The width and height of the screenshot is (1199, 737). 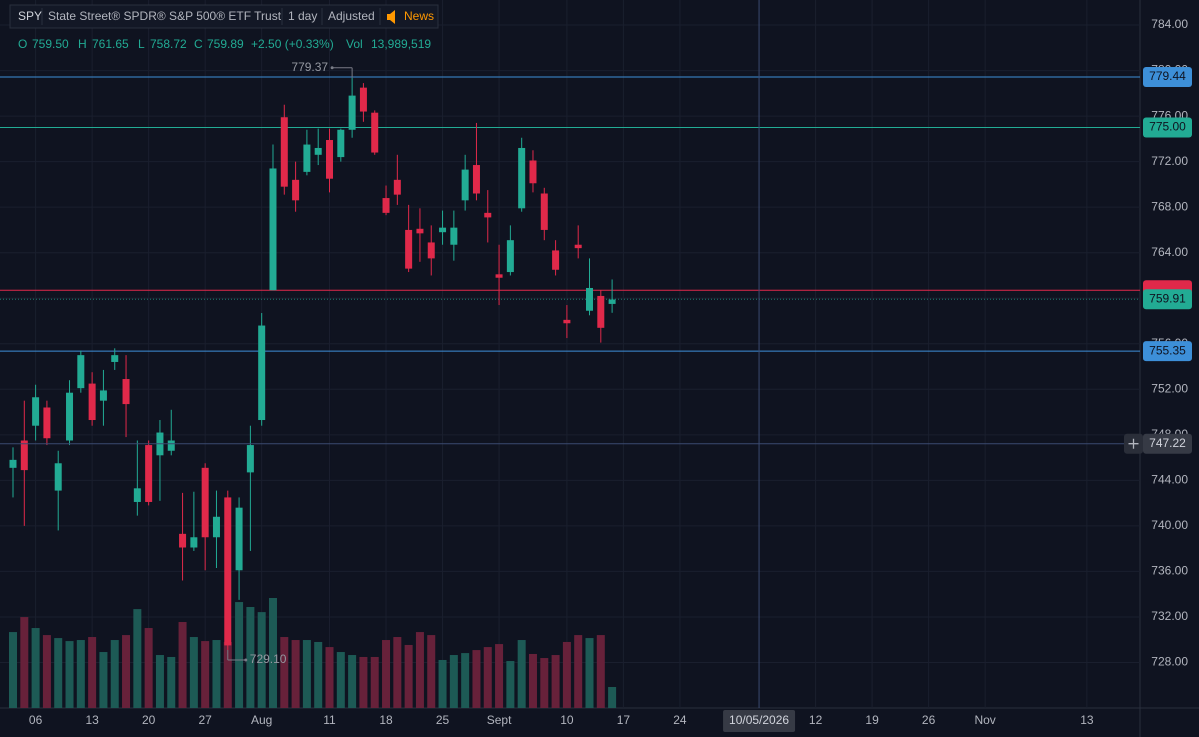 What do you see at coordinates (292, 44) in the screenshot?
I see `legend-change: +2.50 (+0.33%)` at bounding box center [292, 44].